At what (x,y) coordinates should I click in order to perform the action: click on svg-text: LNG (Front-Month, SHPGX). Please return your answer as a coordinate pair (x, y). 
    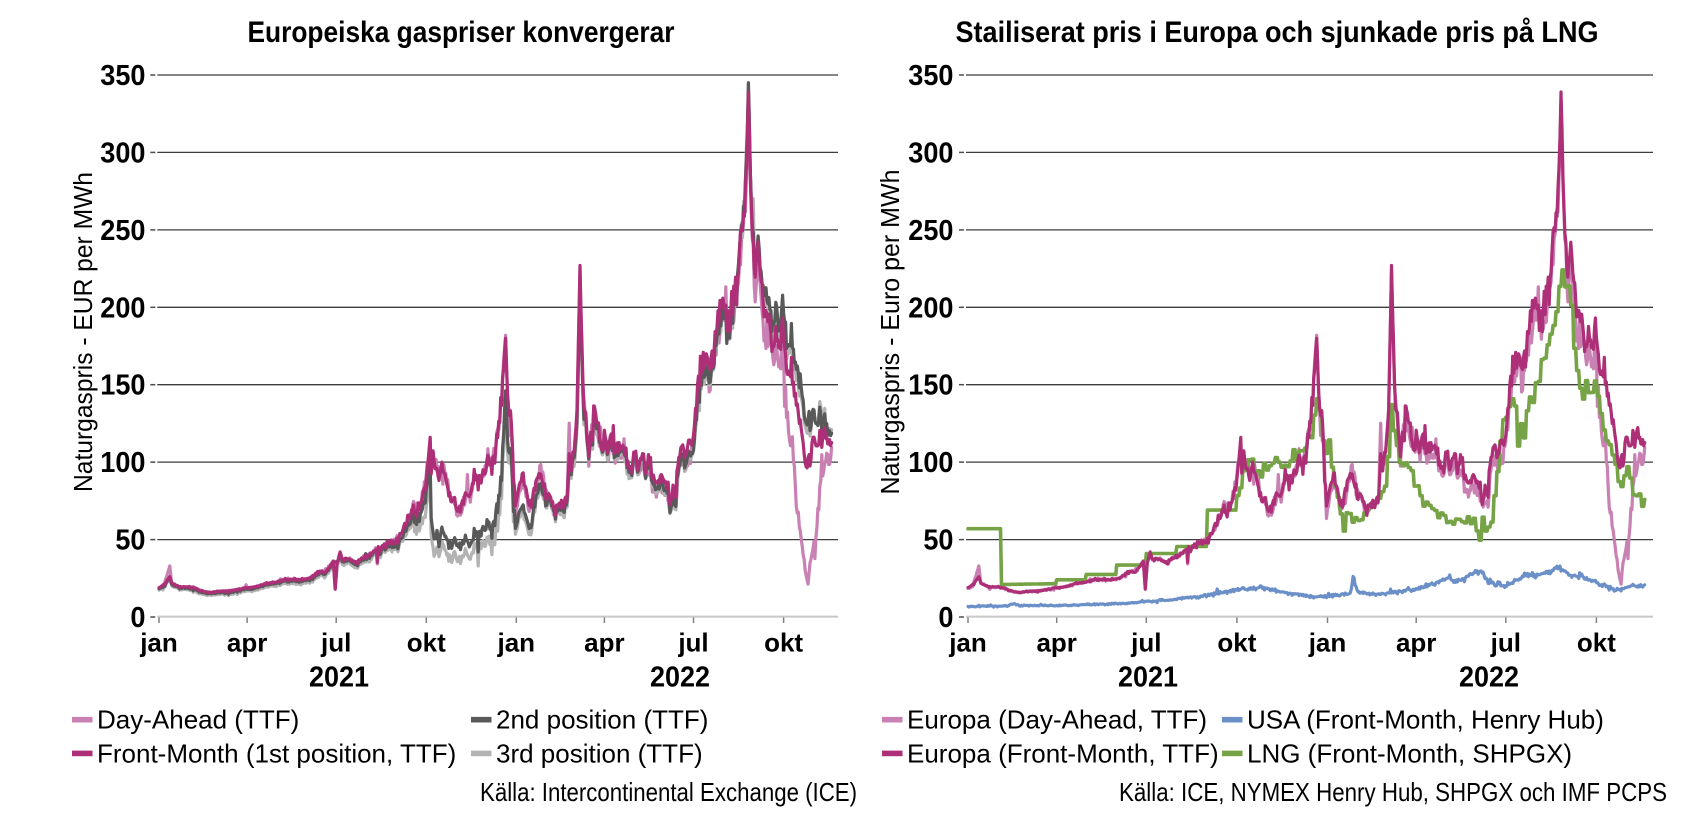
    Looking at the image, I should click on (1409, 753).